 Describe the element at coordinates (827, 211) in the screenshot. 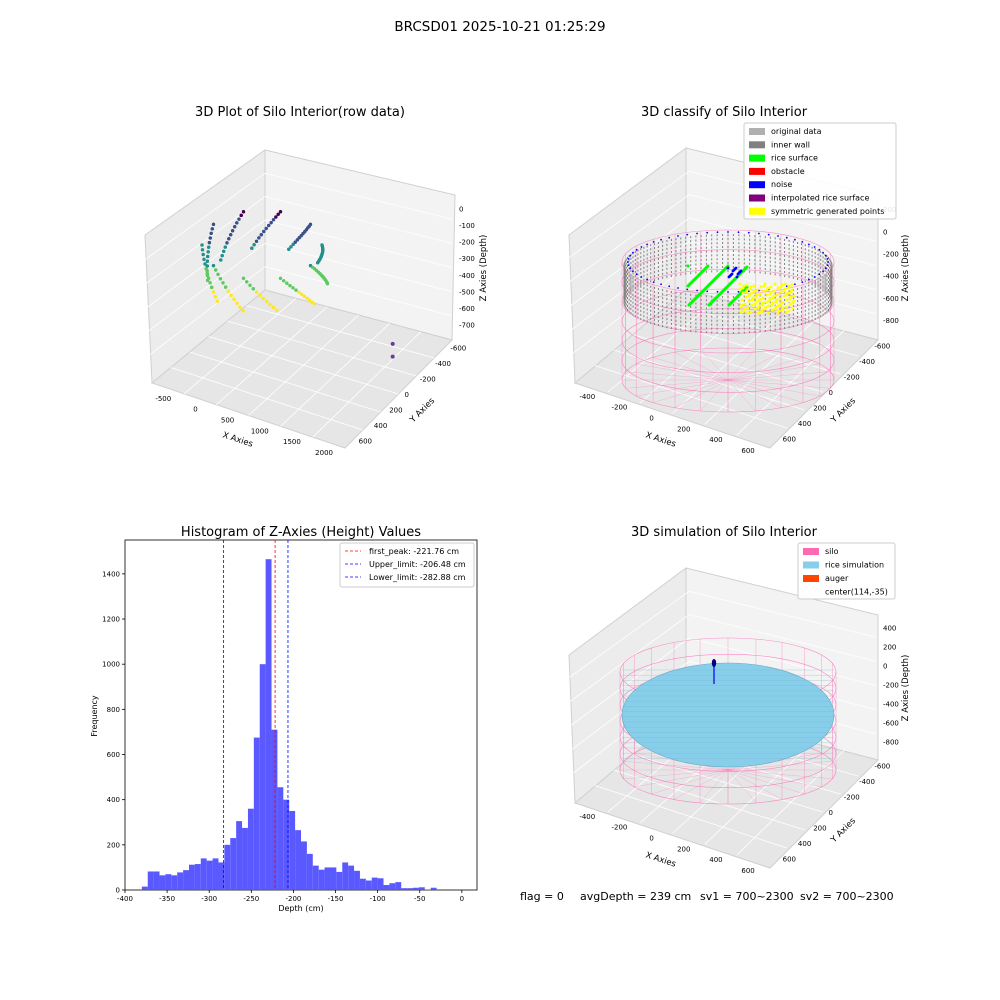

I see `panel2-legend-label: symmetric generated points` at that location.